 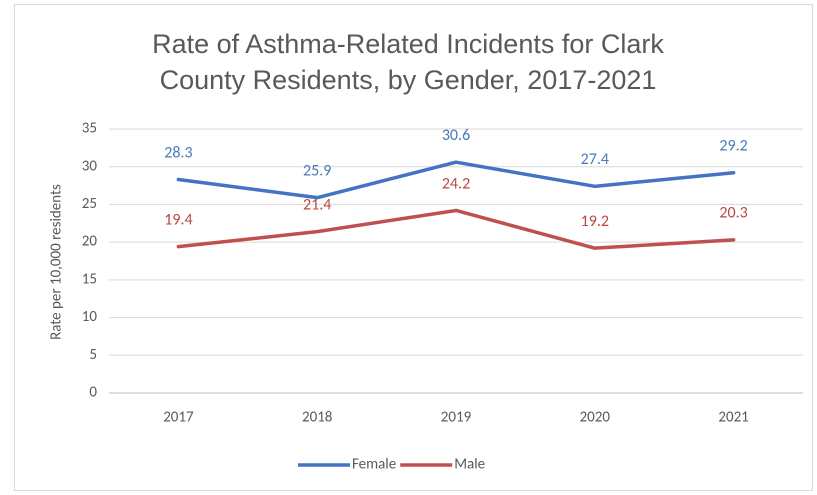 What do you see at coordinates (595, 418) in the screenshot?
I see `x-tick-label: 2020` at bounding box center [595, 418].